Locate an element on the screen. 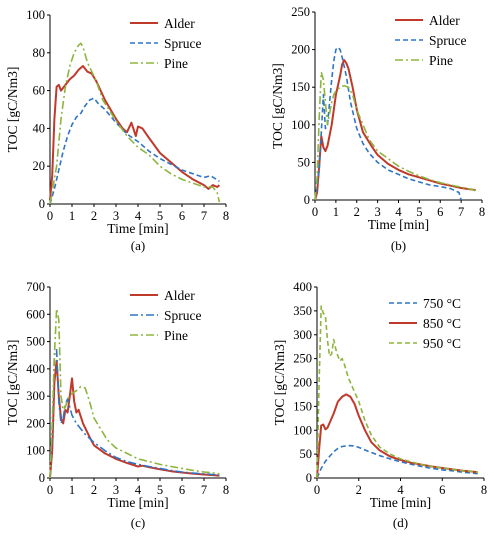 The width and height of the screenshot is (499, 550). legend-label: 750 °C is located at coordinates (442, 303).